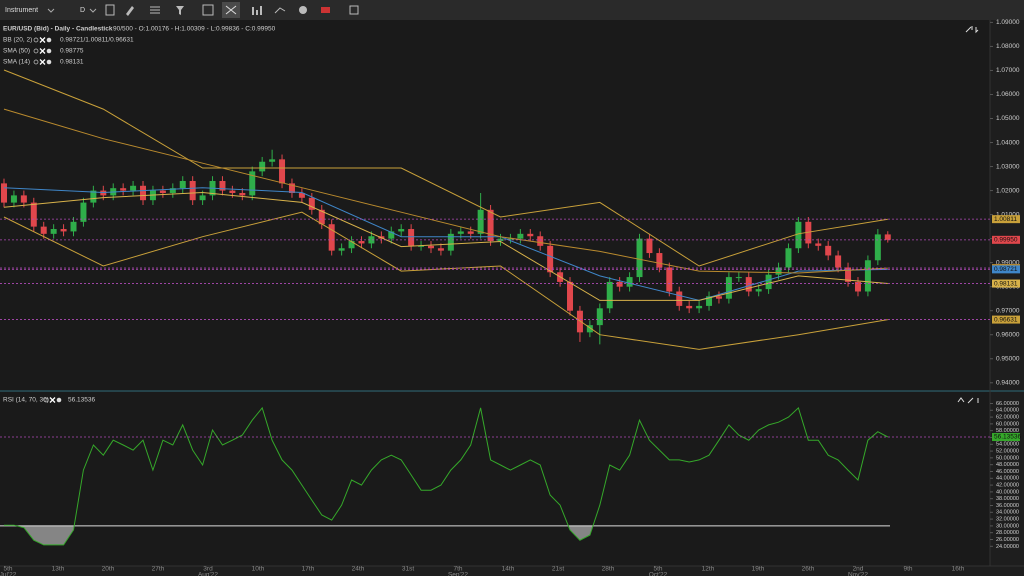  Describe the element at coordinates (1008, 70) in the screenshot. I see `y-tick-label: 1.07000` at that location.